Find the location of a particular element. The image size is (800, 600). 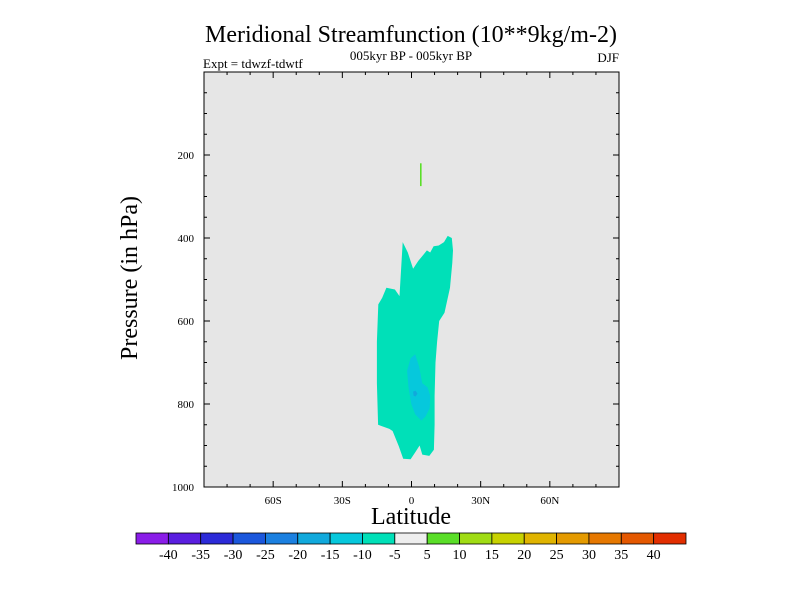

y-axis-label: Pressure (in hPa) is located at coordinates (130, 278).